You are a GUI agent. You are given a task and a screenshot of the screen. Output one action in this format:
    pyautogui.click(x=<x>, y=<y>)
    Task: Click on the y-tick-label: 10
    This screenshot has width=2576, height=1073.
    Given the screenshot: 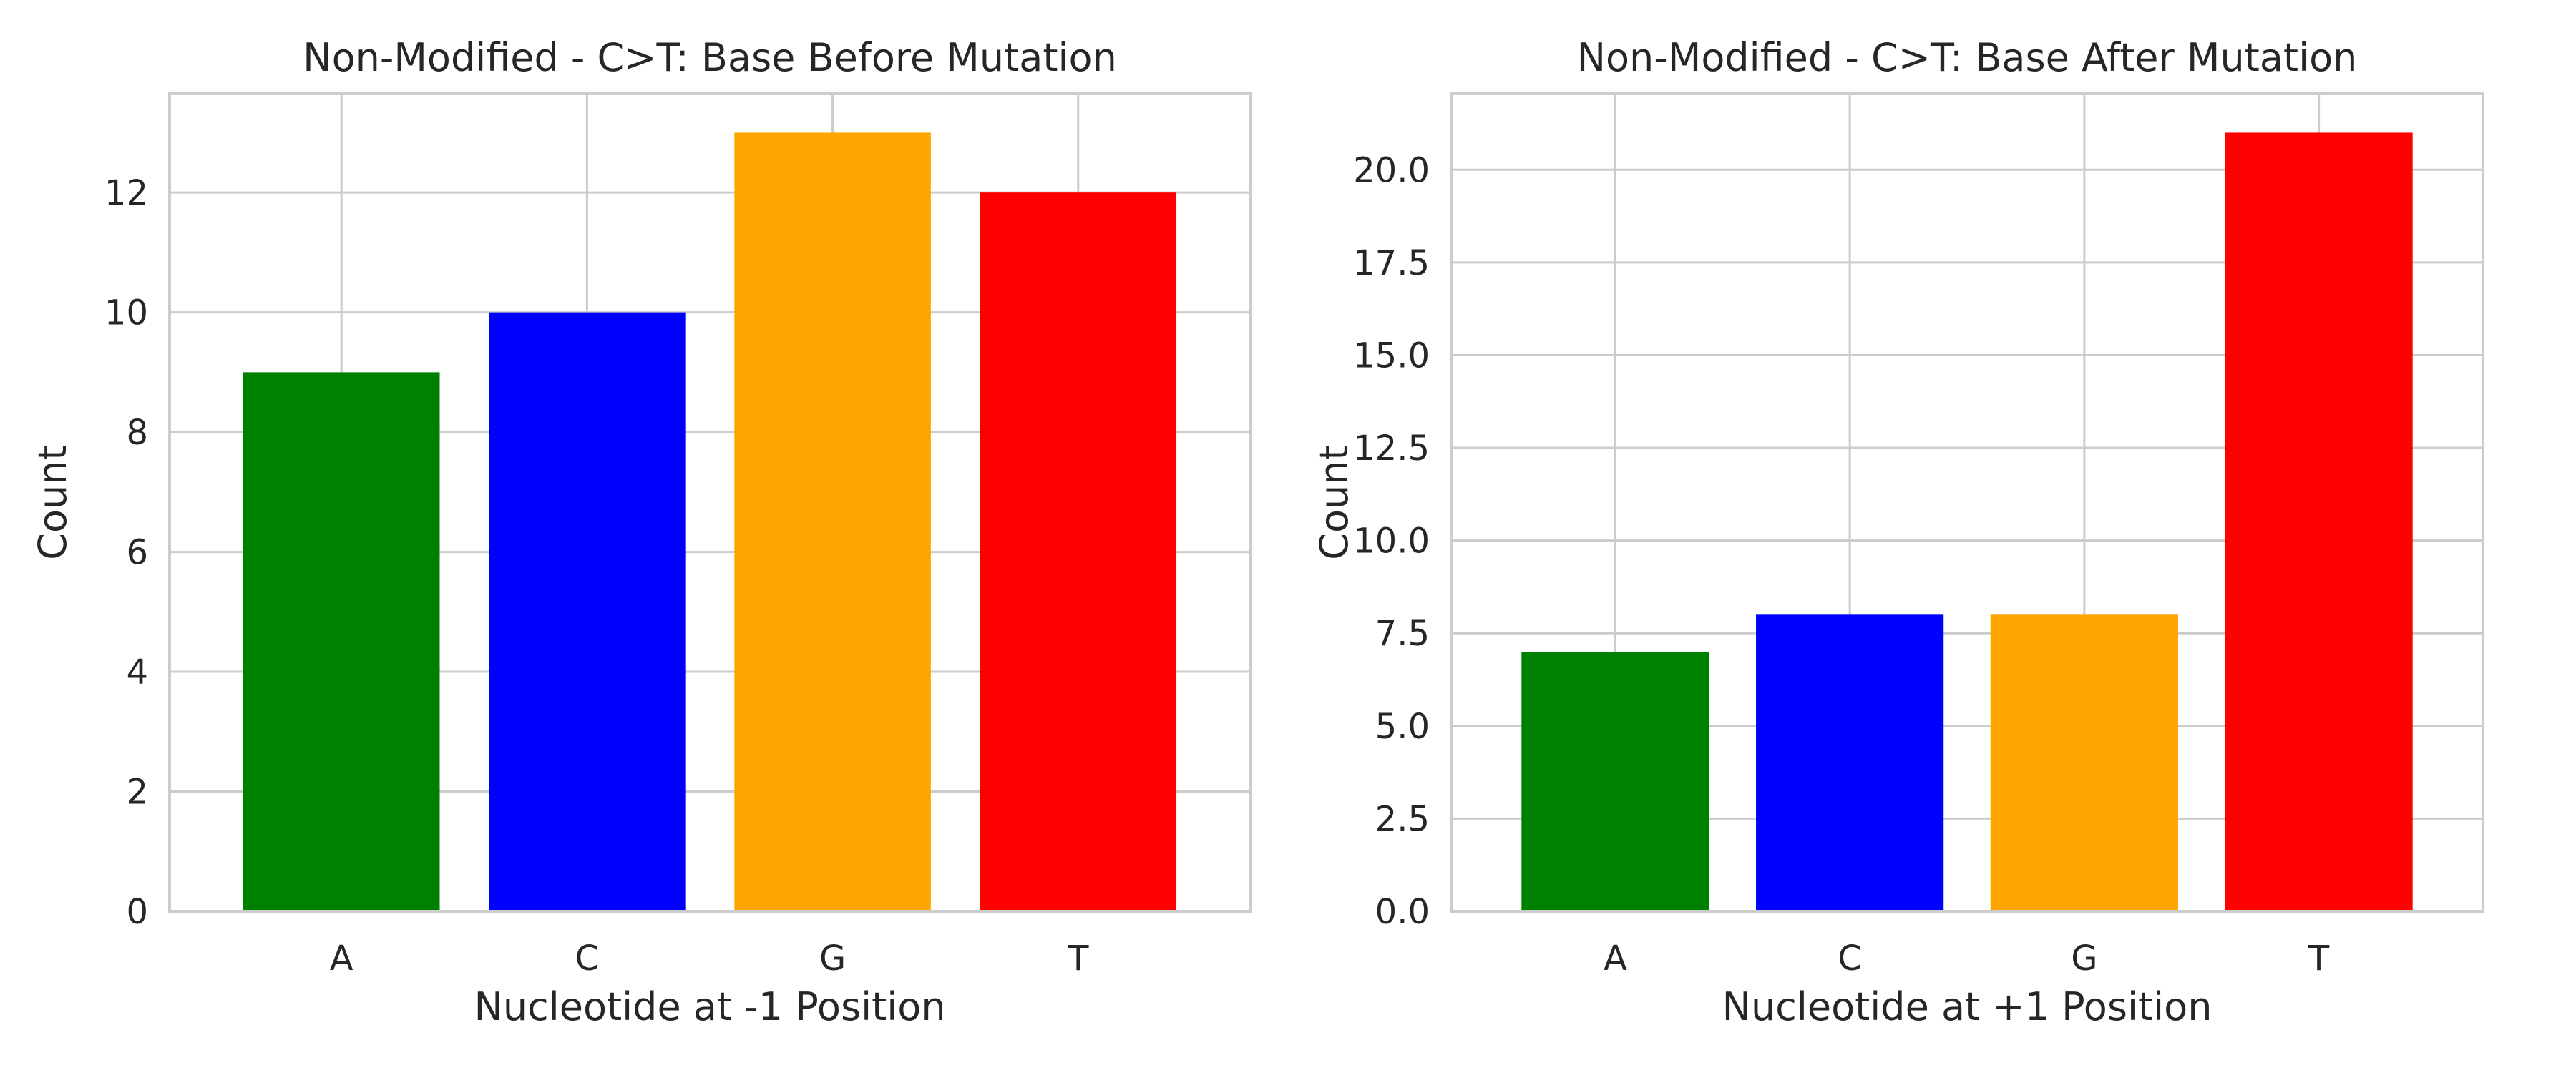 What is the action you would take?
    pyautogui.click(x=126, y=313)
    